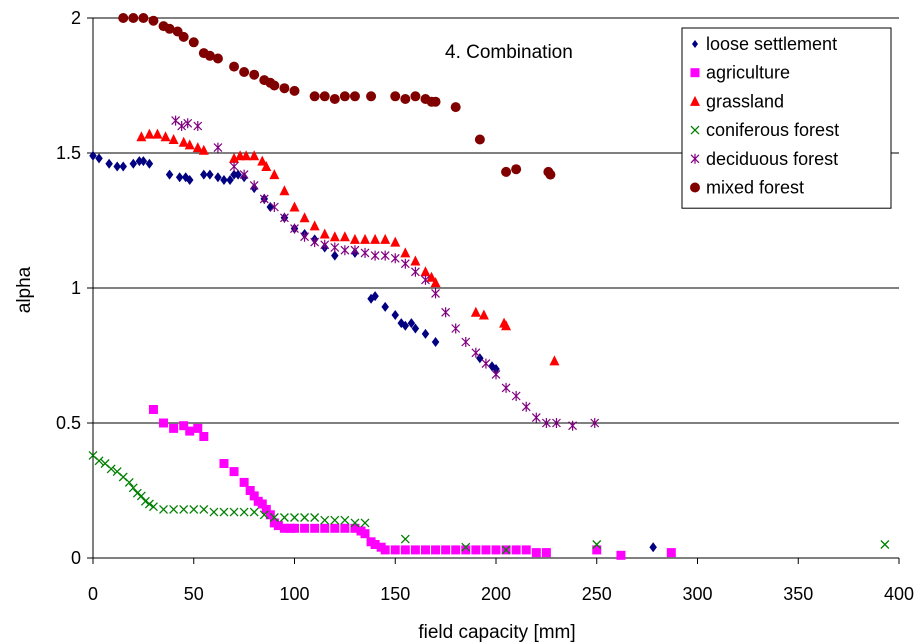 The height and width of the screenshot is (644, 923). What do you see at coordinates (695, 100) in the screenshot?
I see `legend-marker-grassland` at bounding box center [695, 100].